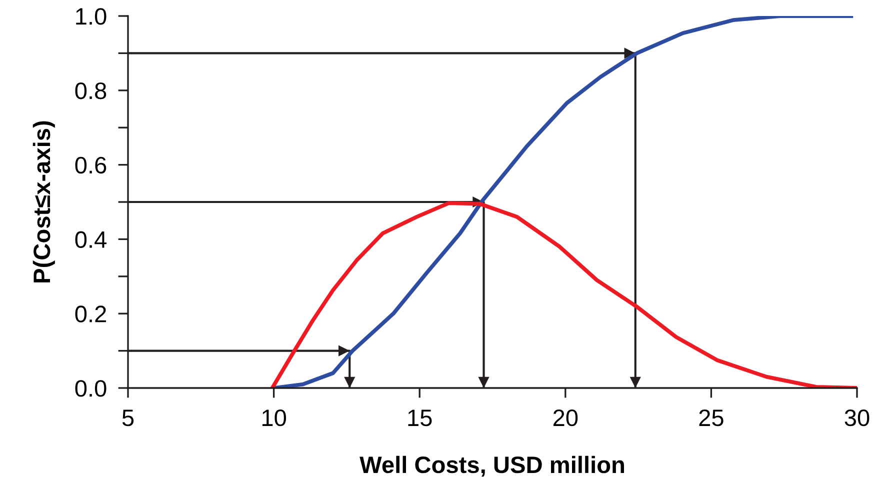 Image resolution: width=876 pixels, height=502 pixels. What do you see at coordinates (565, 417) in the screenshot?
I see `x-tick-label: 20` at bounding box center [565, 417].